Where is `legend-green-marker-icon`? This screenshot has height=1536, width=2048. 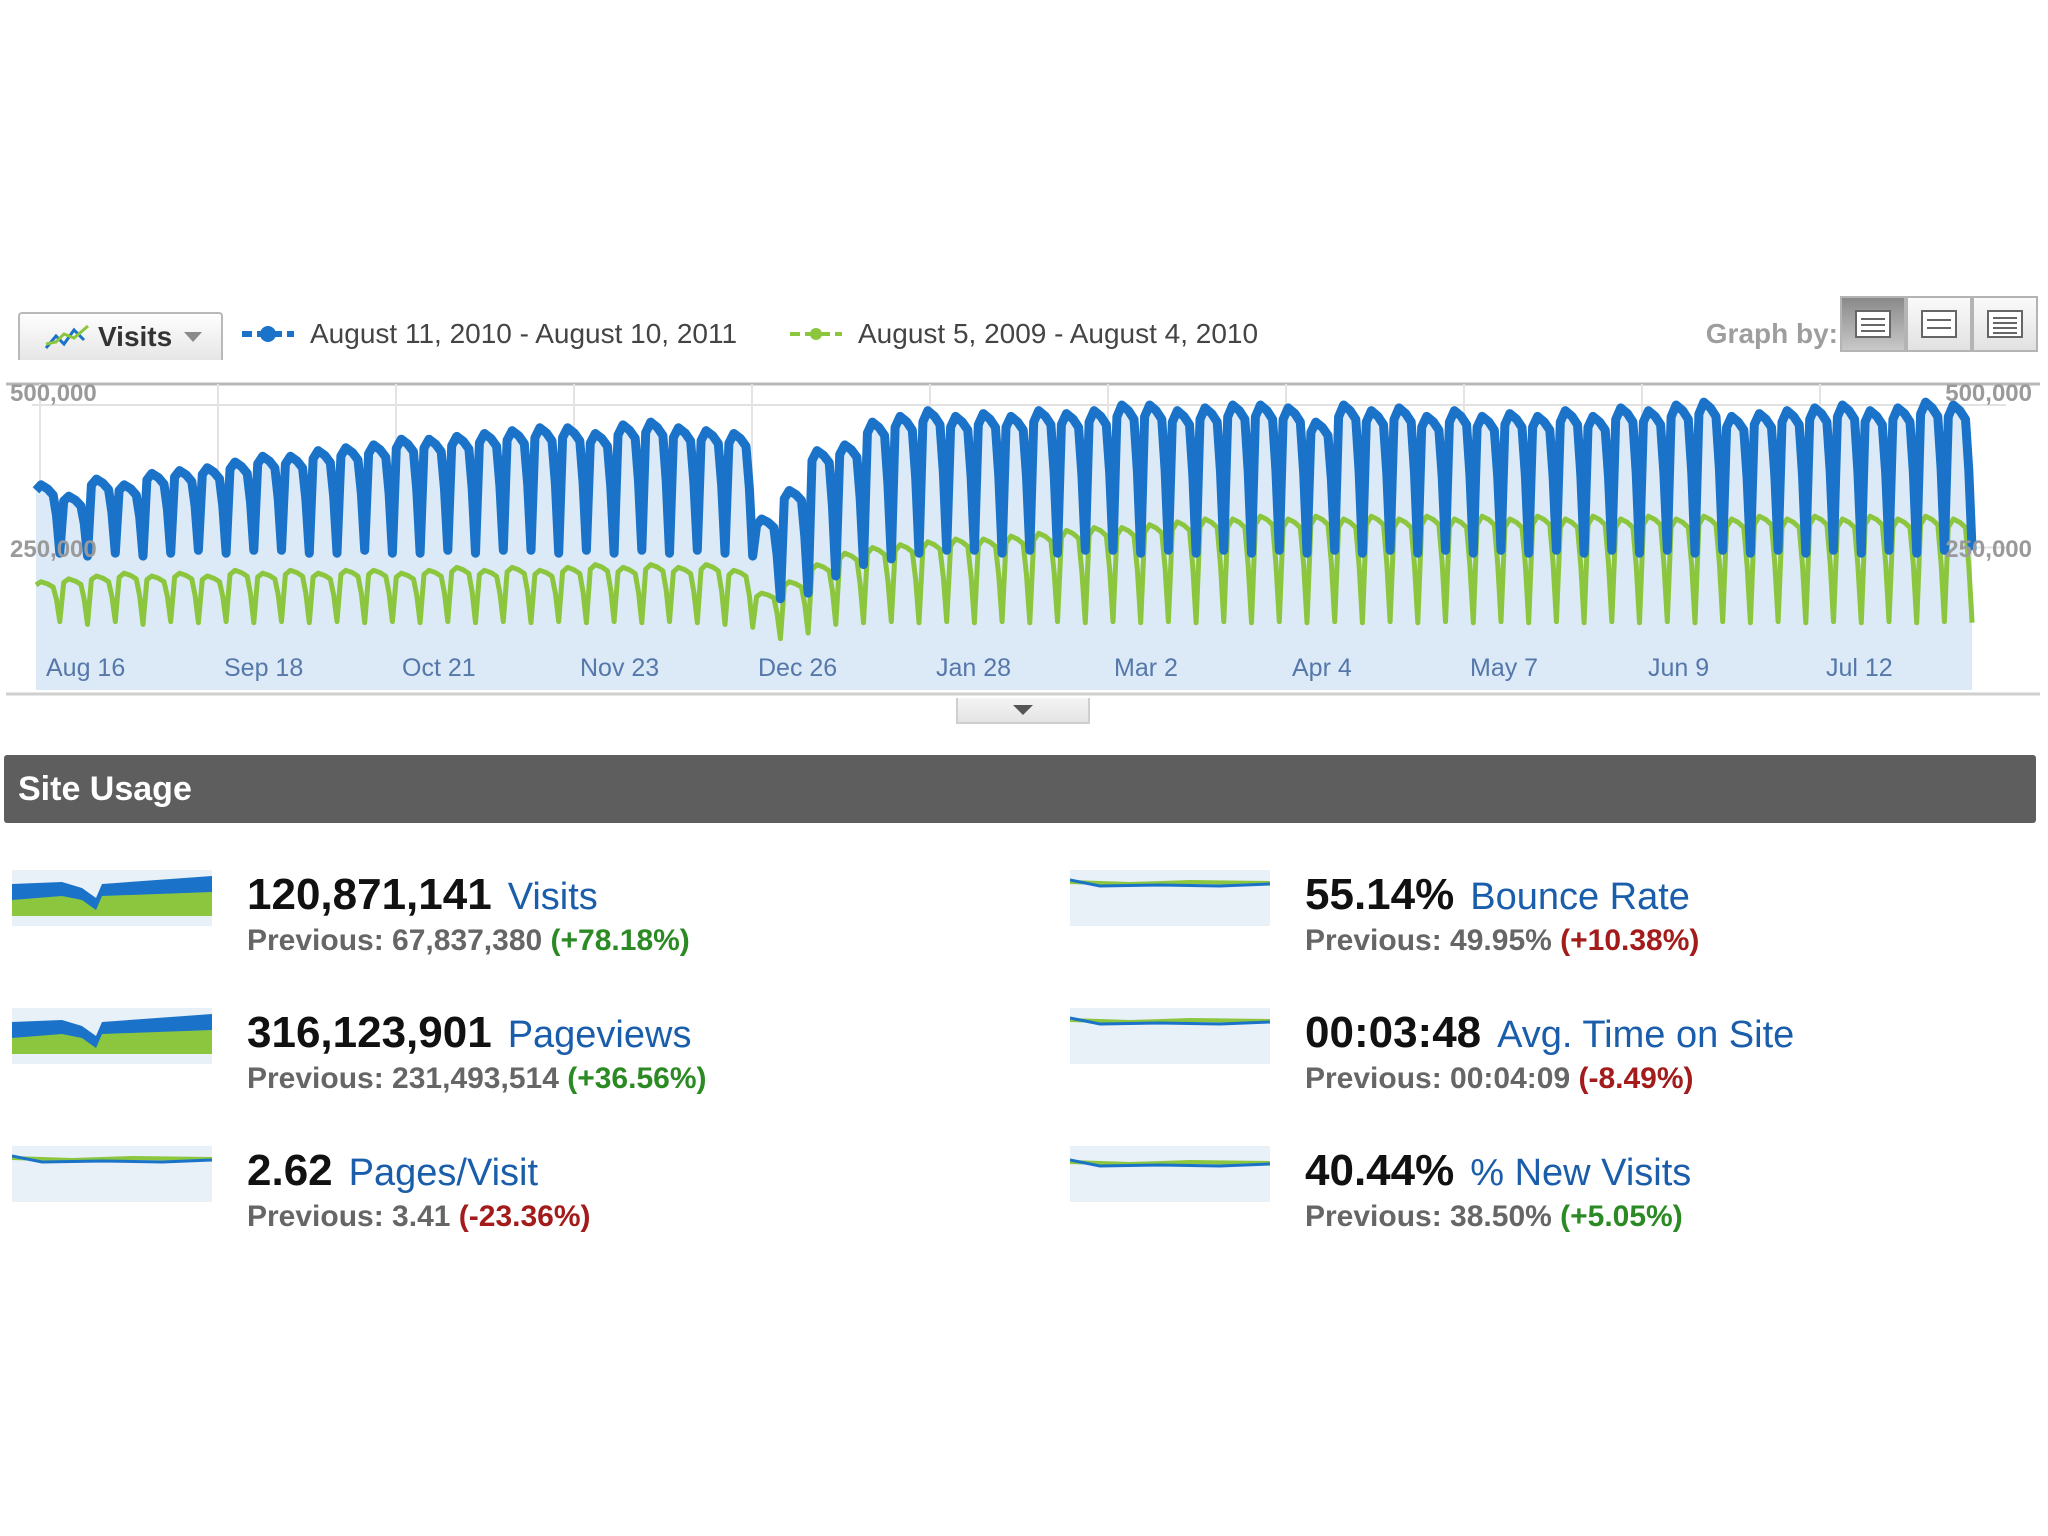
legend-green-marker-icon is located at coordinates (816, 334).